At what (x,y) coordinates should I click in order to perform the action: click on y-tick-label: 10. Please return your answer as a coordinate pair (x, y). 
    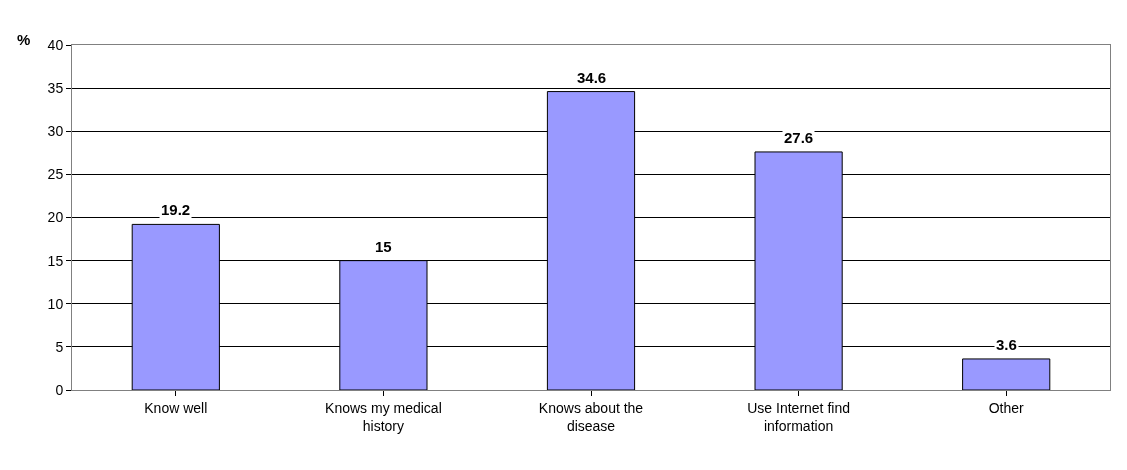
    Looking at the image, I should click on (55, 303).